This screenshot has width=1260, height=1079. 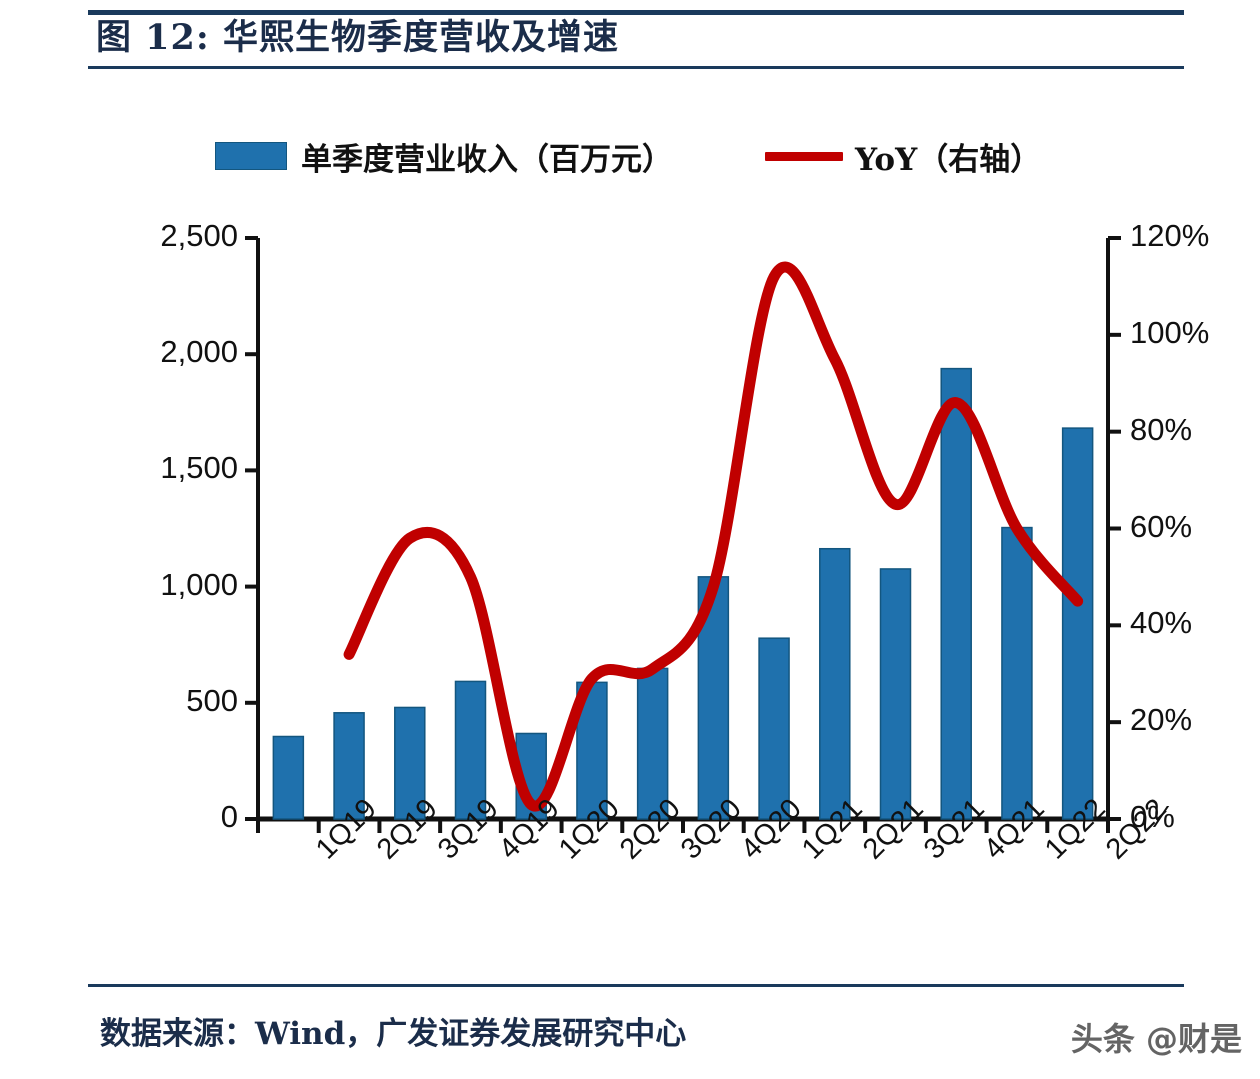 What do you see at coordinates (1161, 720) in the screenshot?
I see `right-axis-tick-label: 20%` at bounding box center [1161, 720].